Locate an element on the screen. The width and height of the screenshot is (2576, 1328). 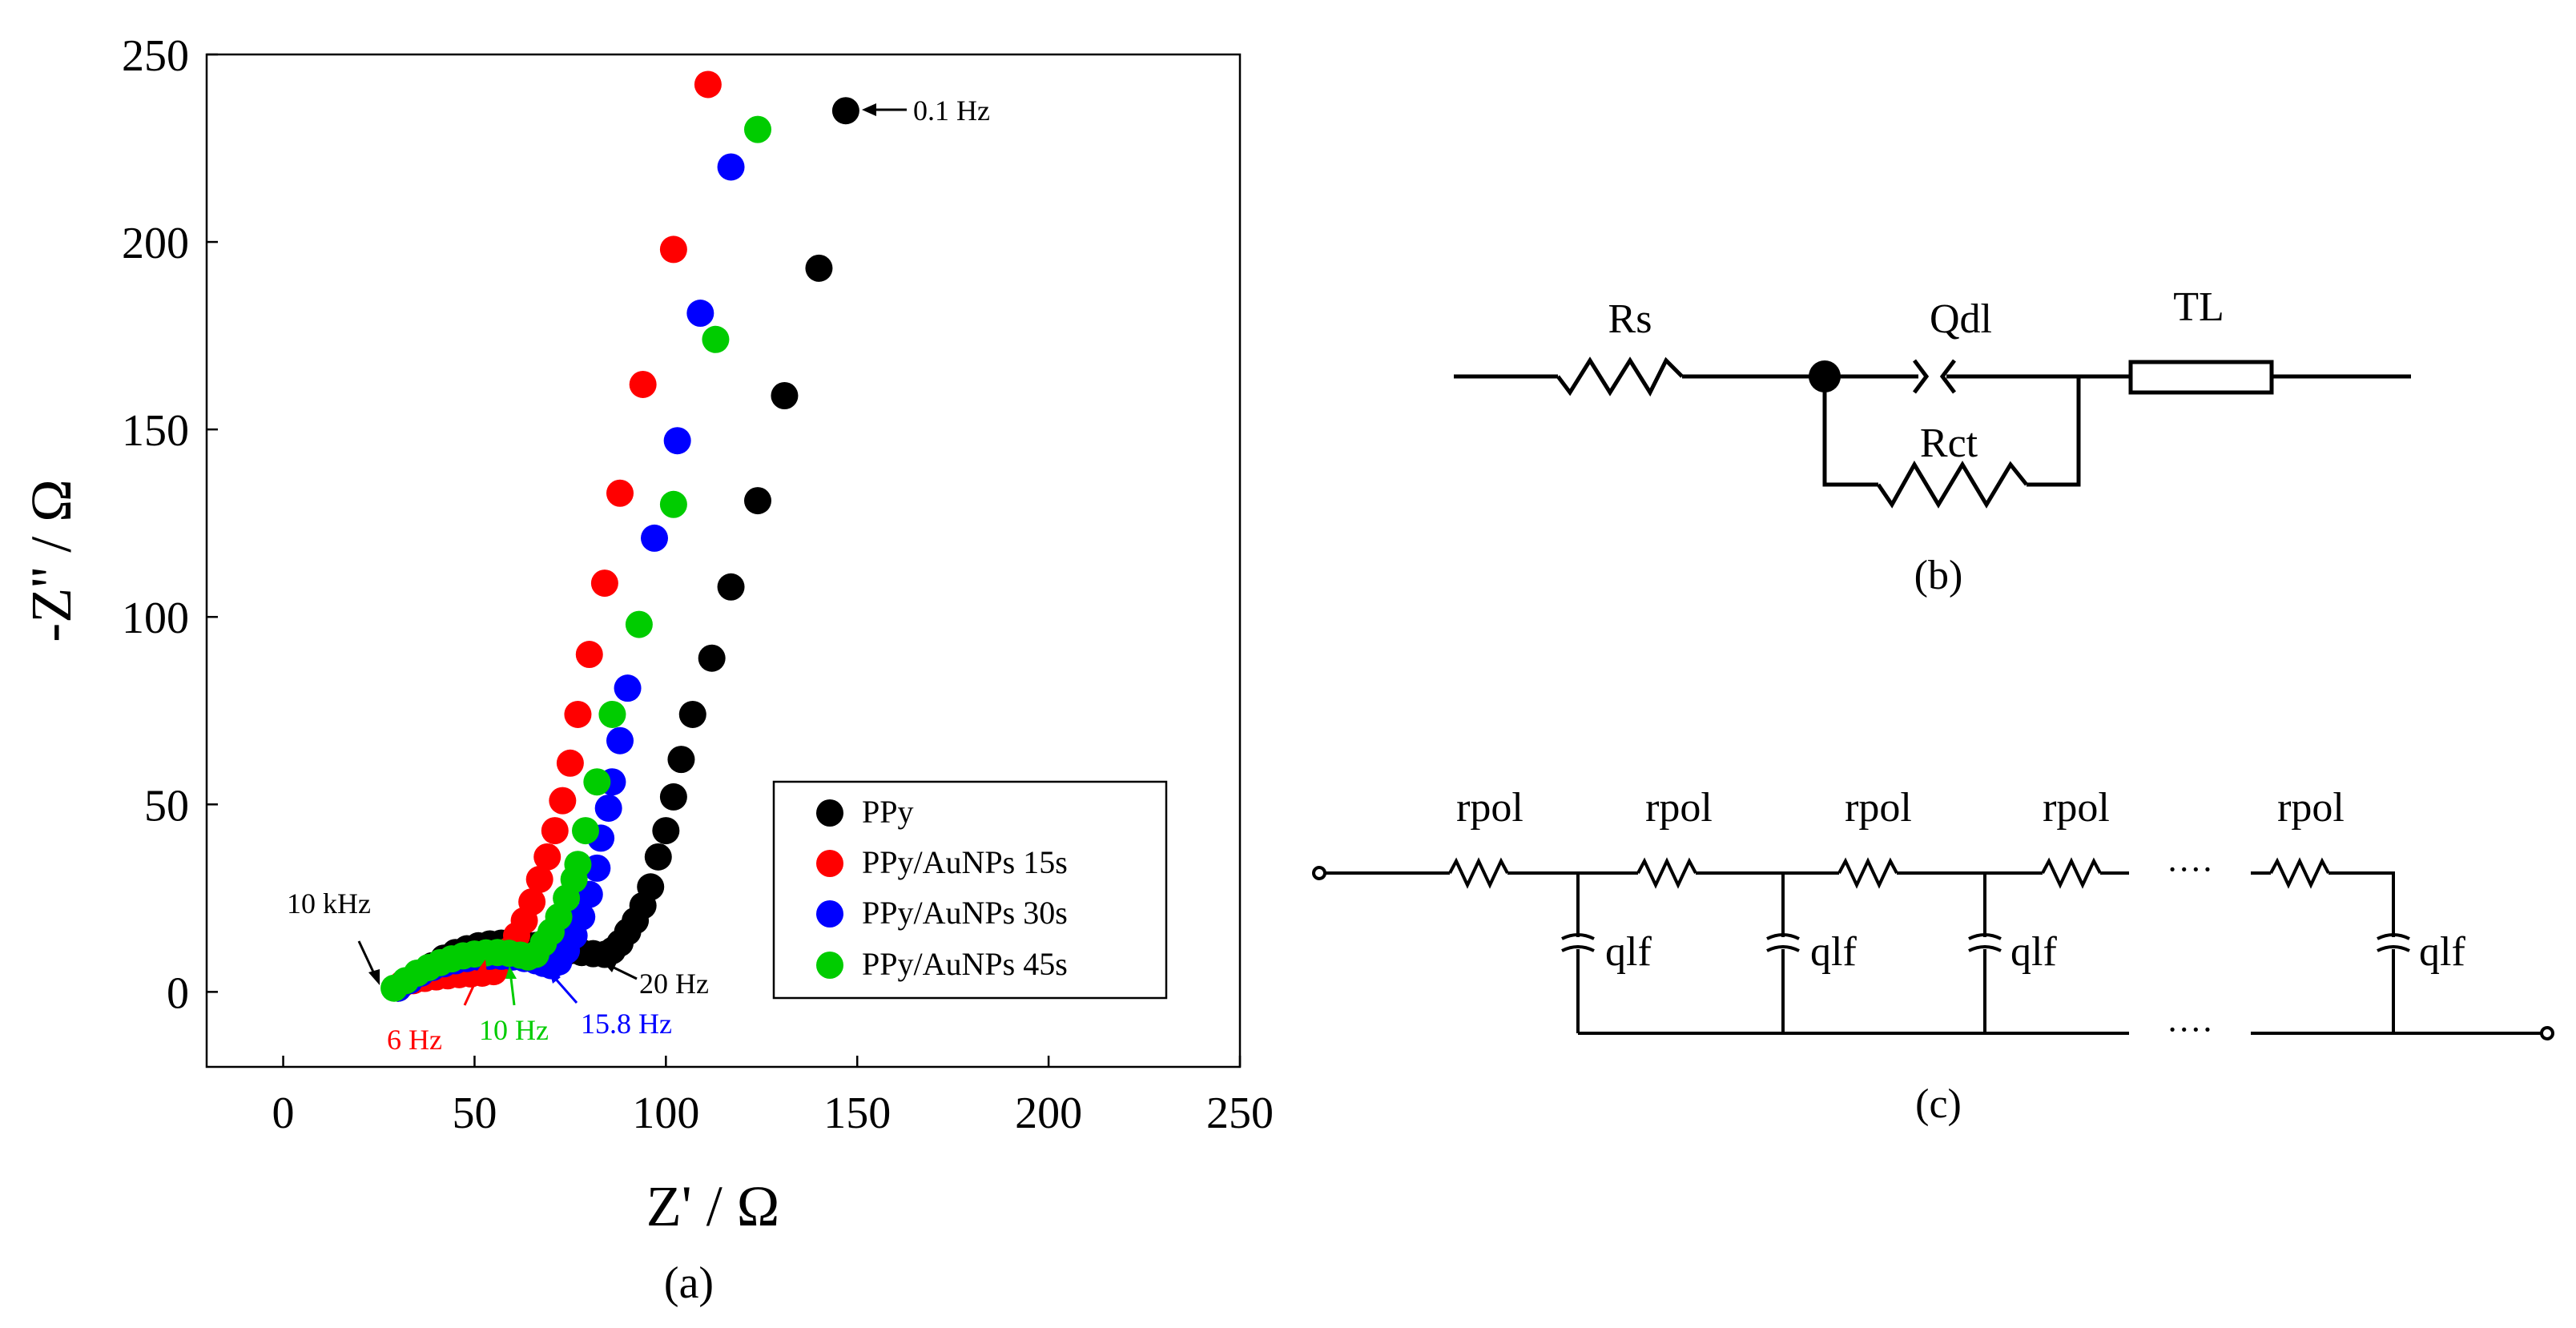
tl-label: TL is located at coordinates (2198, 307).